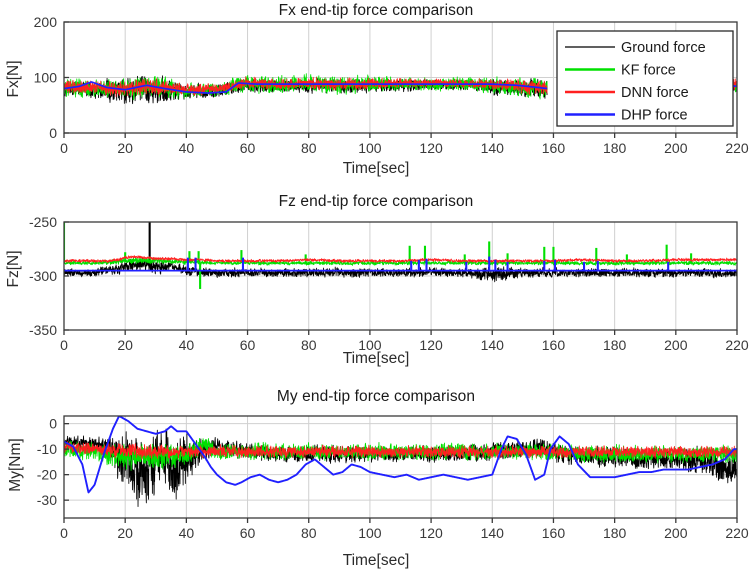  What do you see at coordinates (376, 10) in the screenshot?
I see `panel-fx-title: Fx end-tip force comparison` at bounding box center [376, 10].